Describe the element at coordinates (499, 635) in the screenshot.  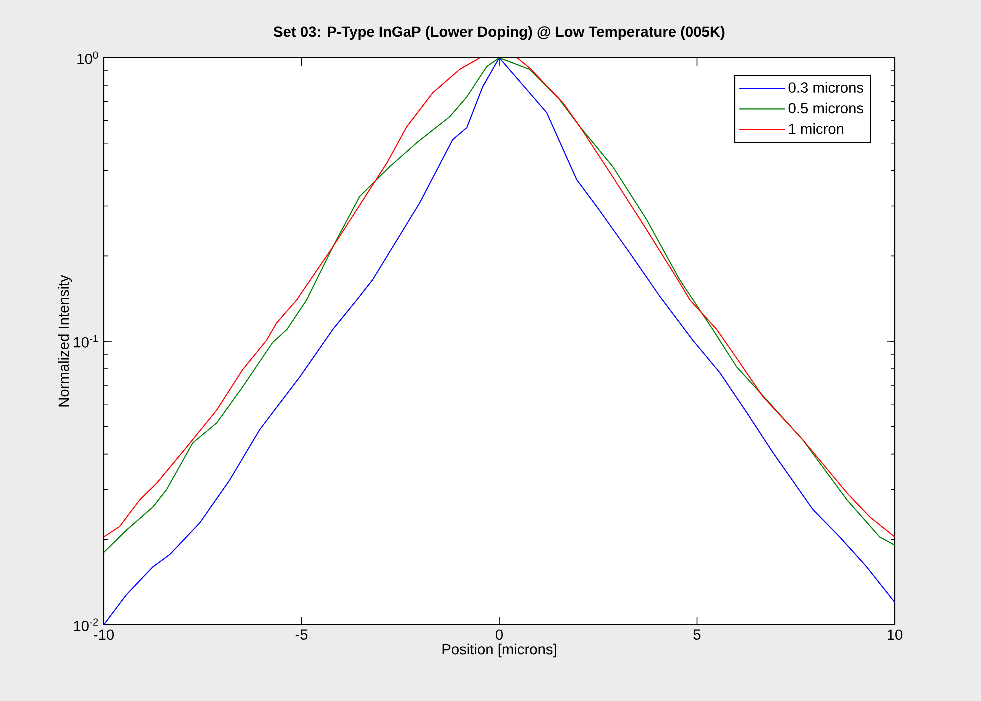
I see `x-tick-label: 0` at that location.